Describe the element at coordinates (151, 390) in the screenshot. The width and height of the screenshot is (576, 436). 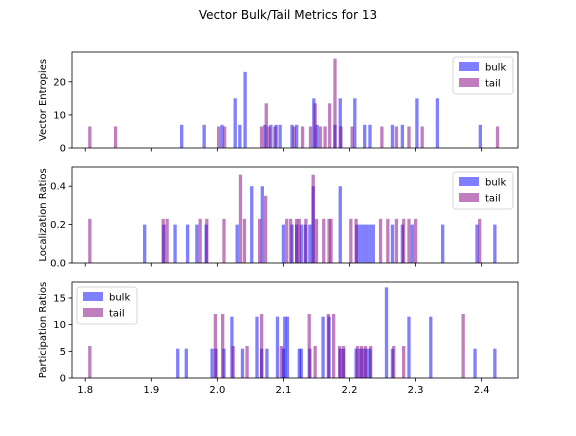
I see `x-tick-label: 1.9` at that location.